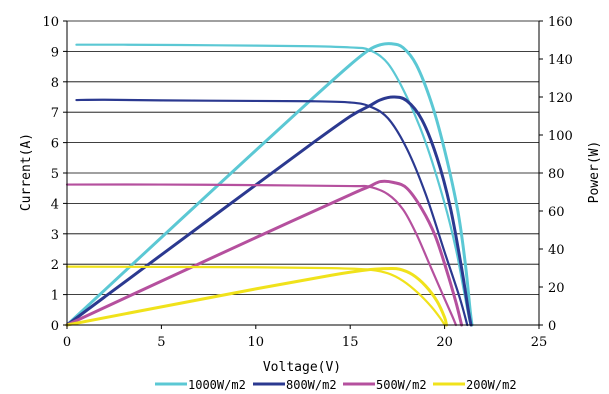 The height and width of the screenshot is (394, 609). Describe the element at coordinates (55, 52) in the screenshot. I see `y-left-tick-label: 9` at that location.